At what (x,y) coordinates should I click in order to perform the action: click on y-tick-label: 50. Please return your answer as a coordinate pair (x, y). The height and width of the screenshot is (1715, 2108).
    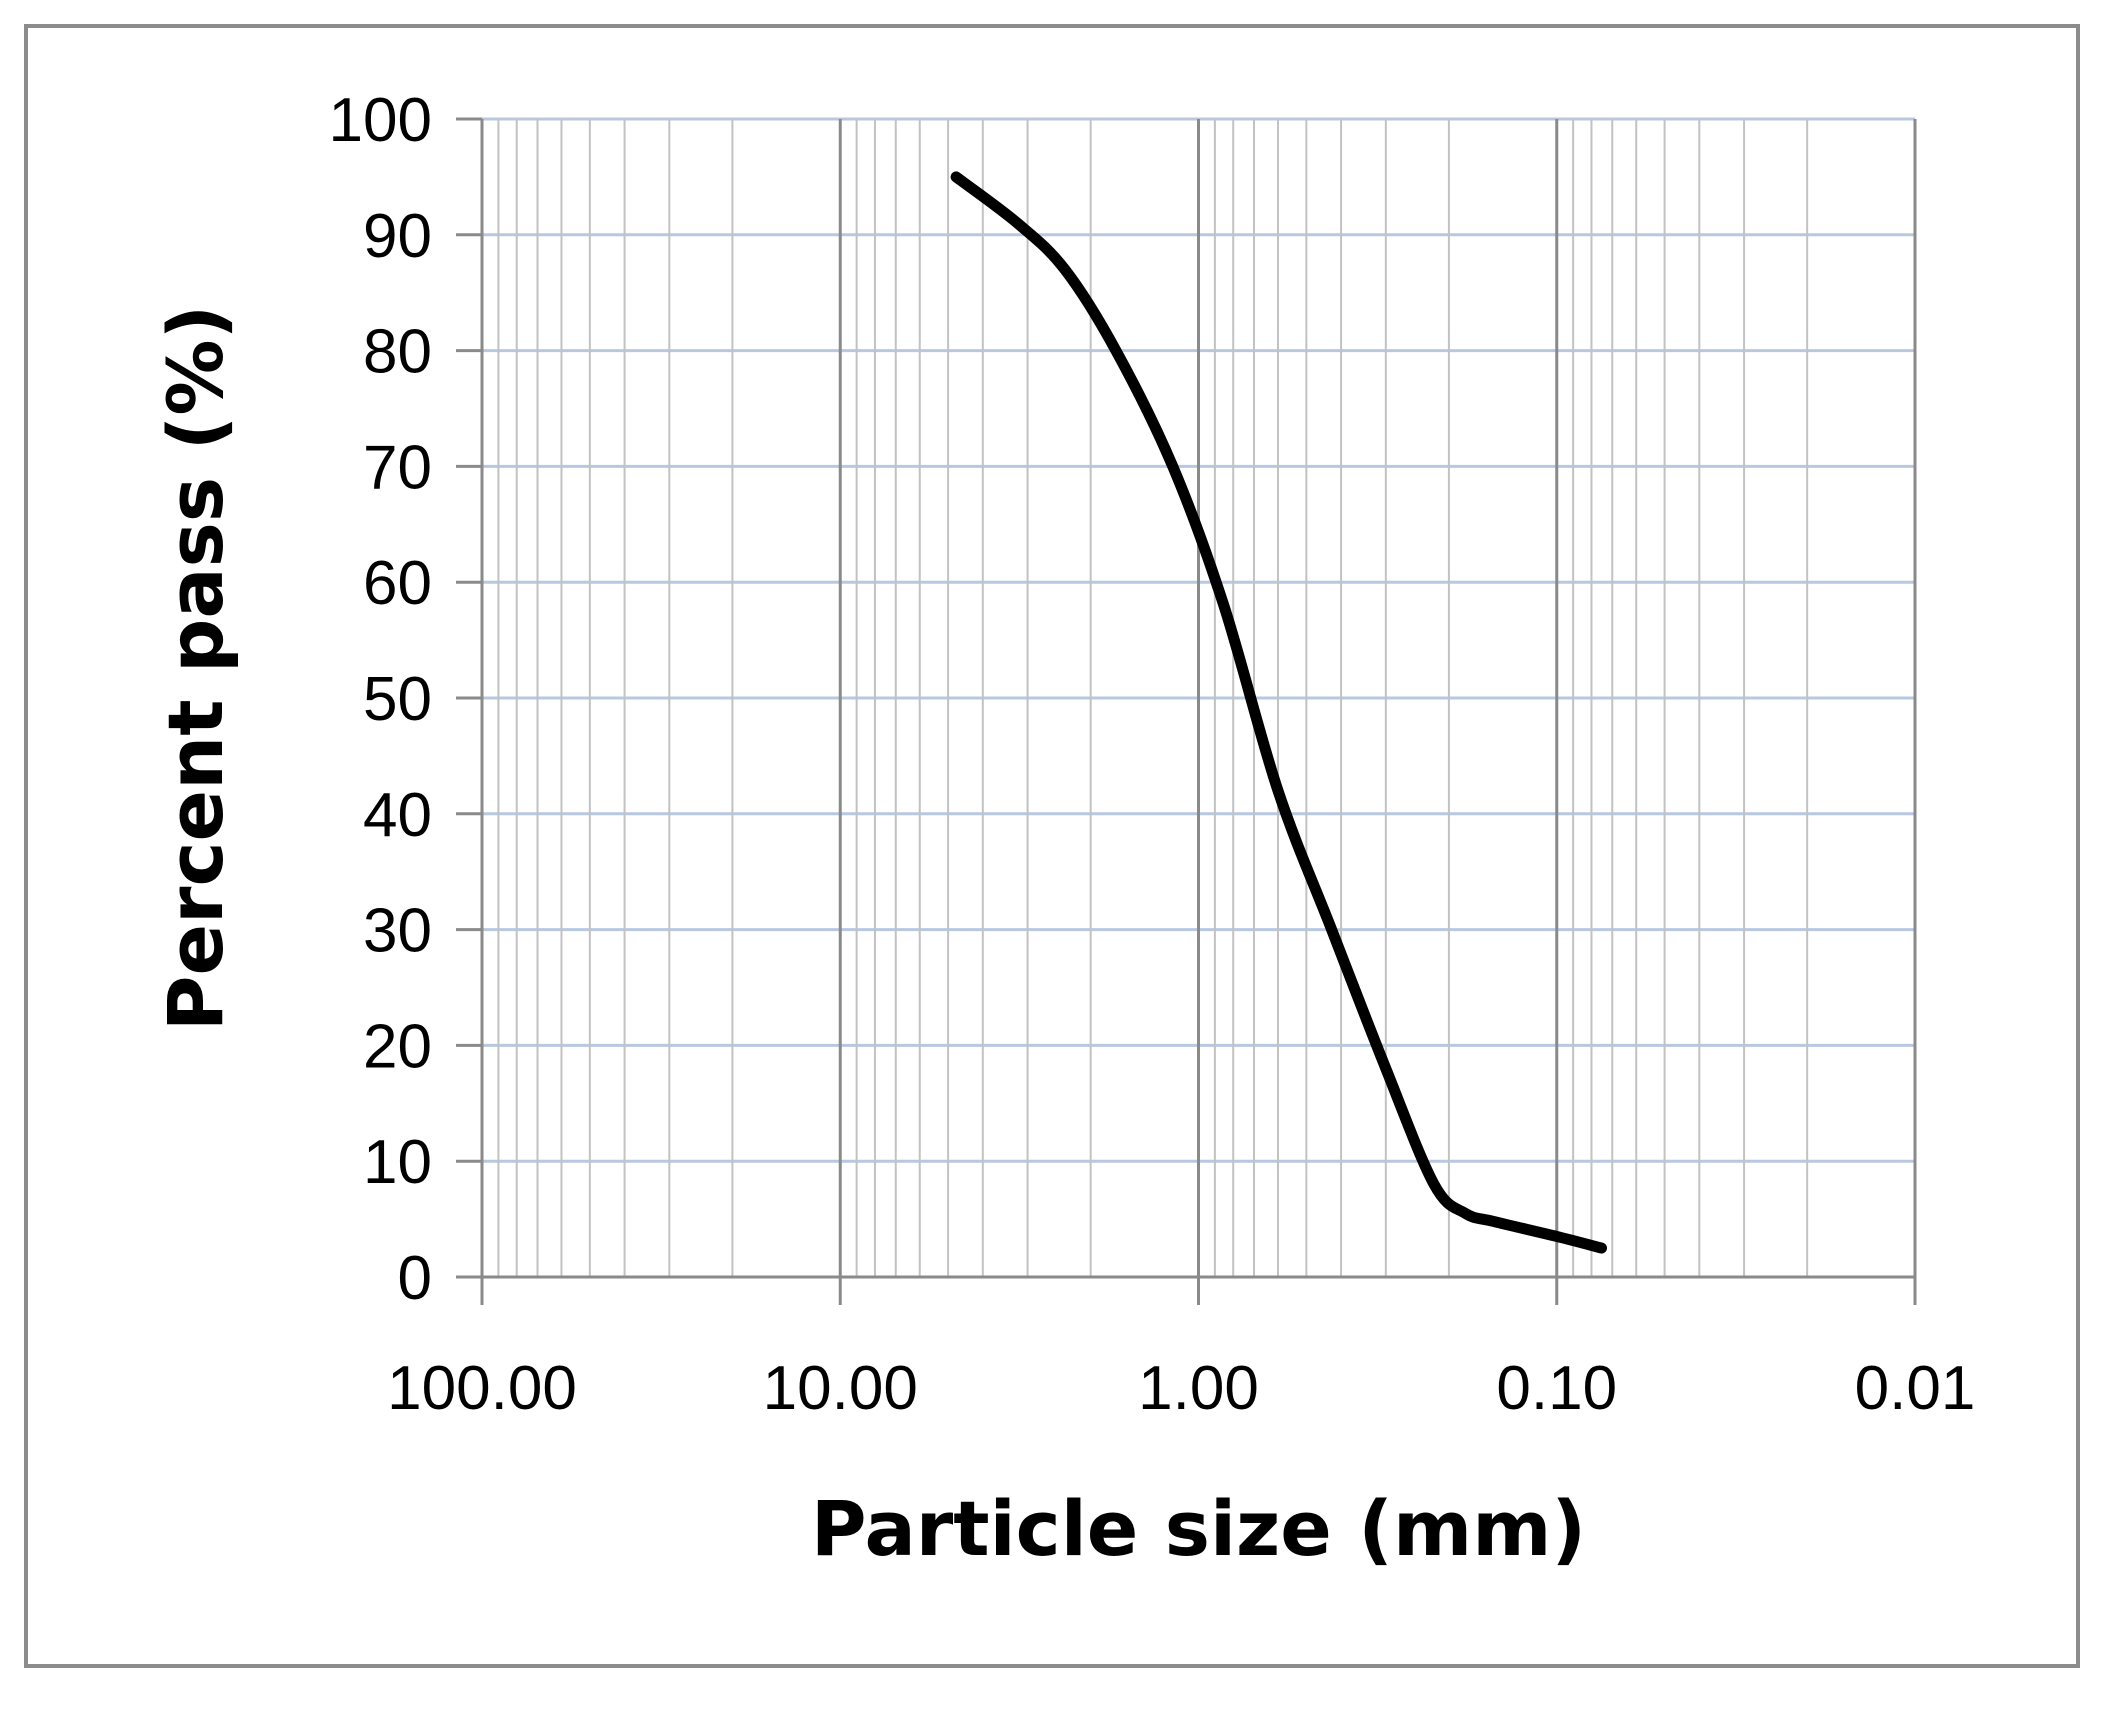
    Looking at the image, I should click on (397, 699).